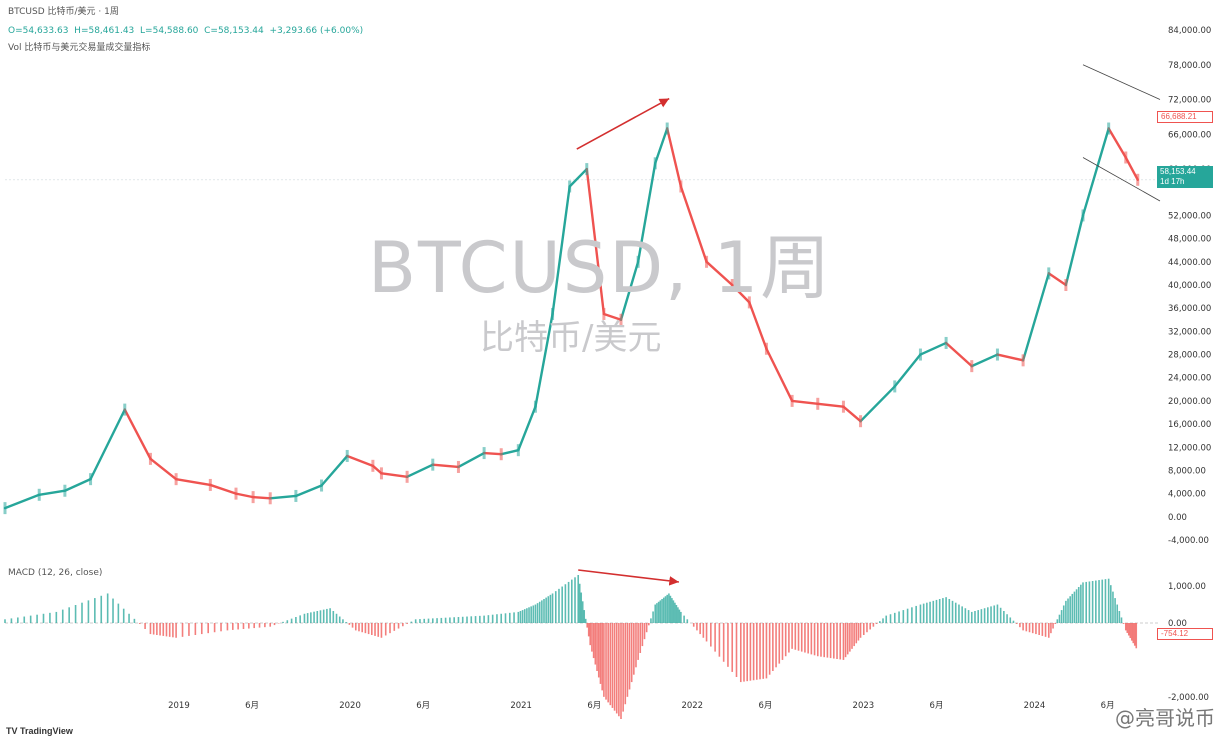  Describe the element at coordinates (1189, 240) in the screenshot. I see `y-tick-label: 48,000.00` at that location.